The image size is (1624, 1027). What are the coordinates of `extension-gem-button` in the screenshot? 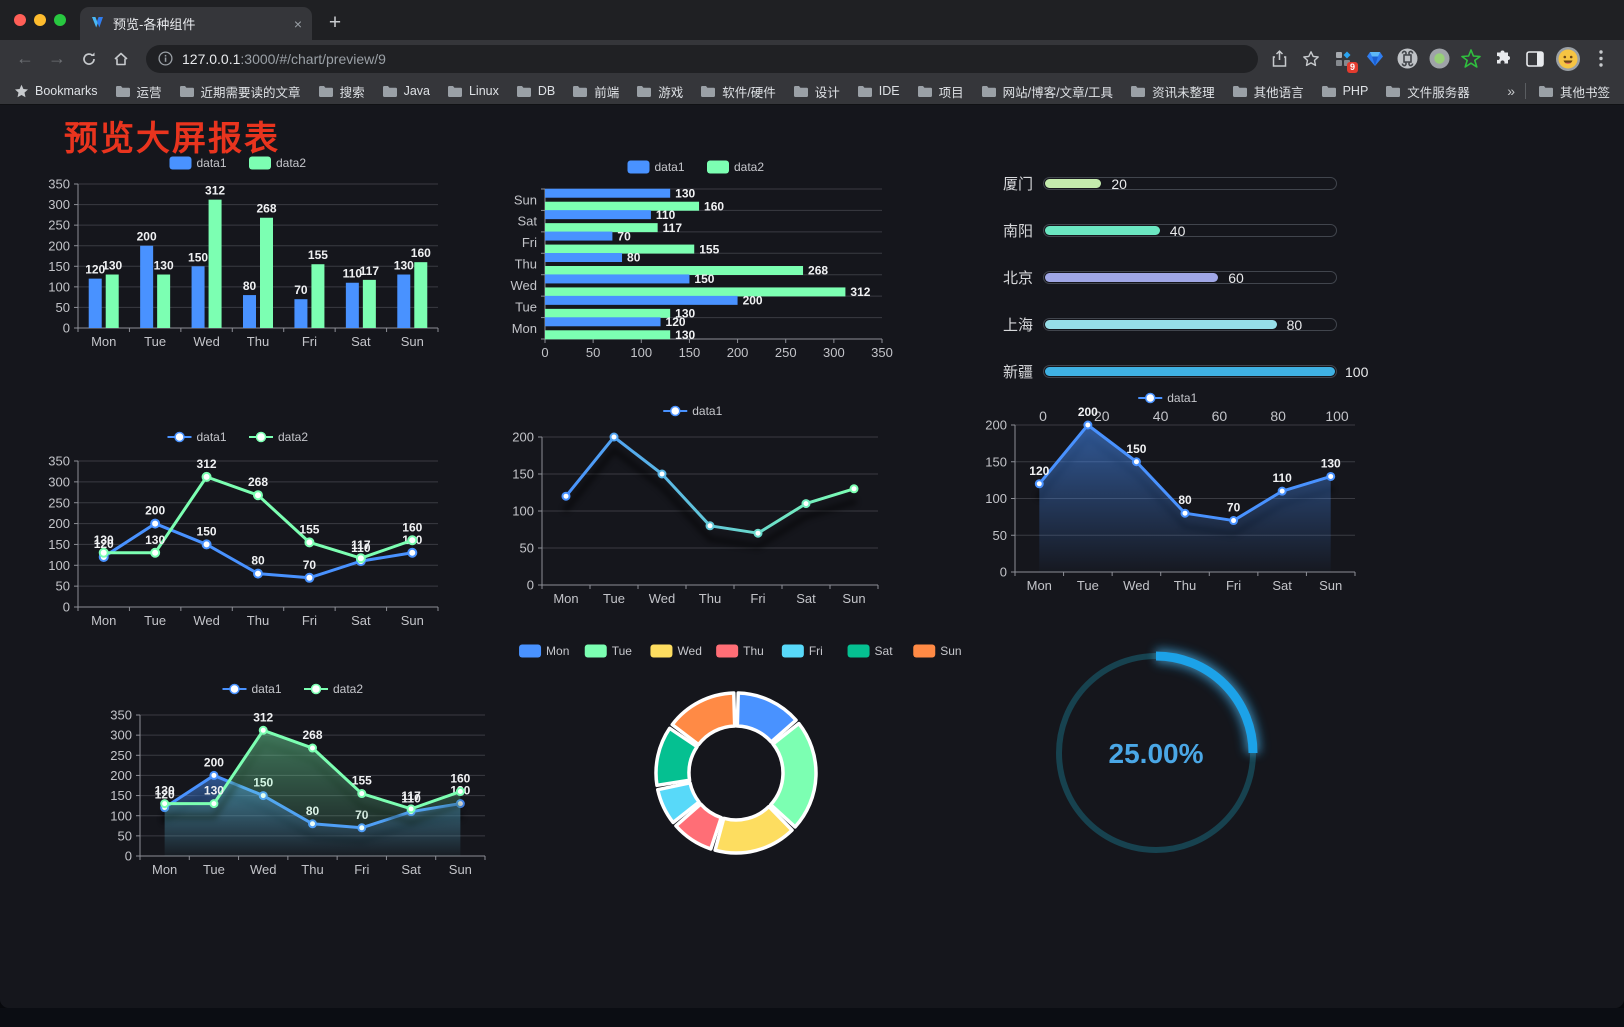 It's located at (1375, 59).